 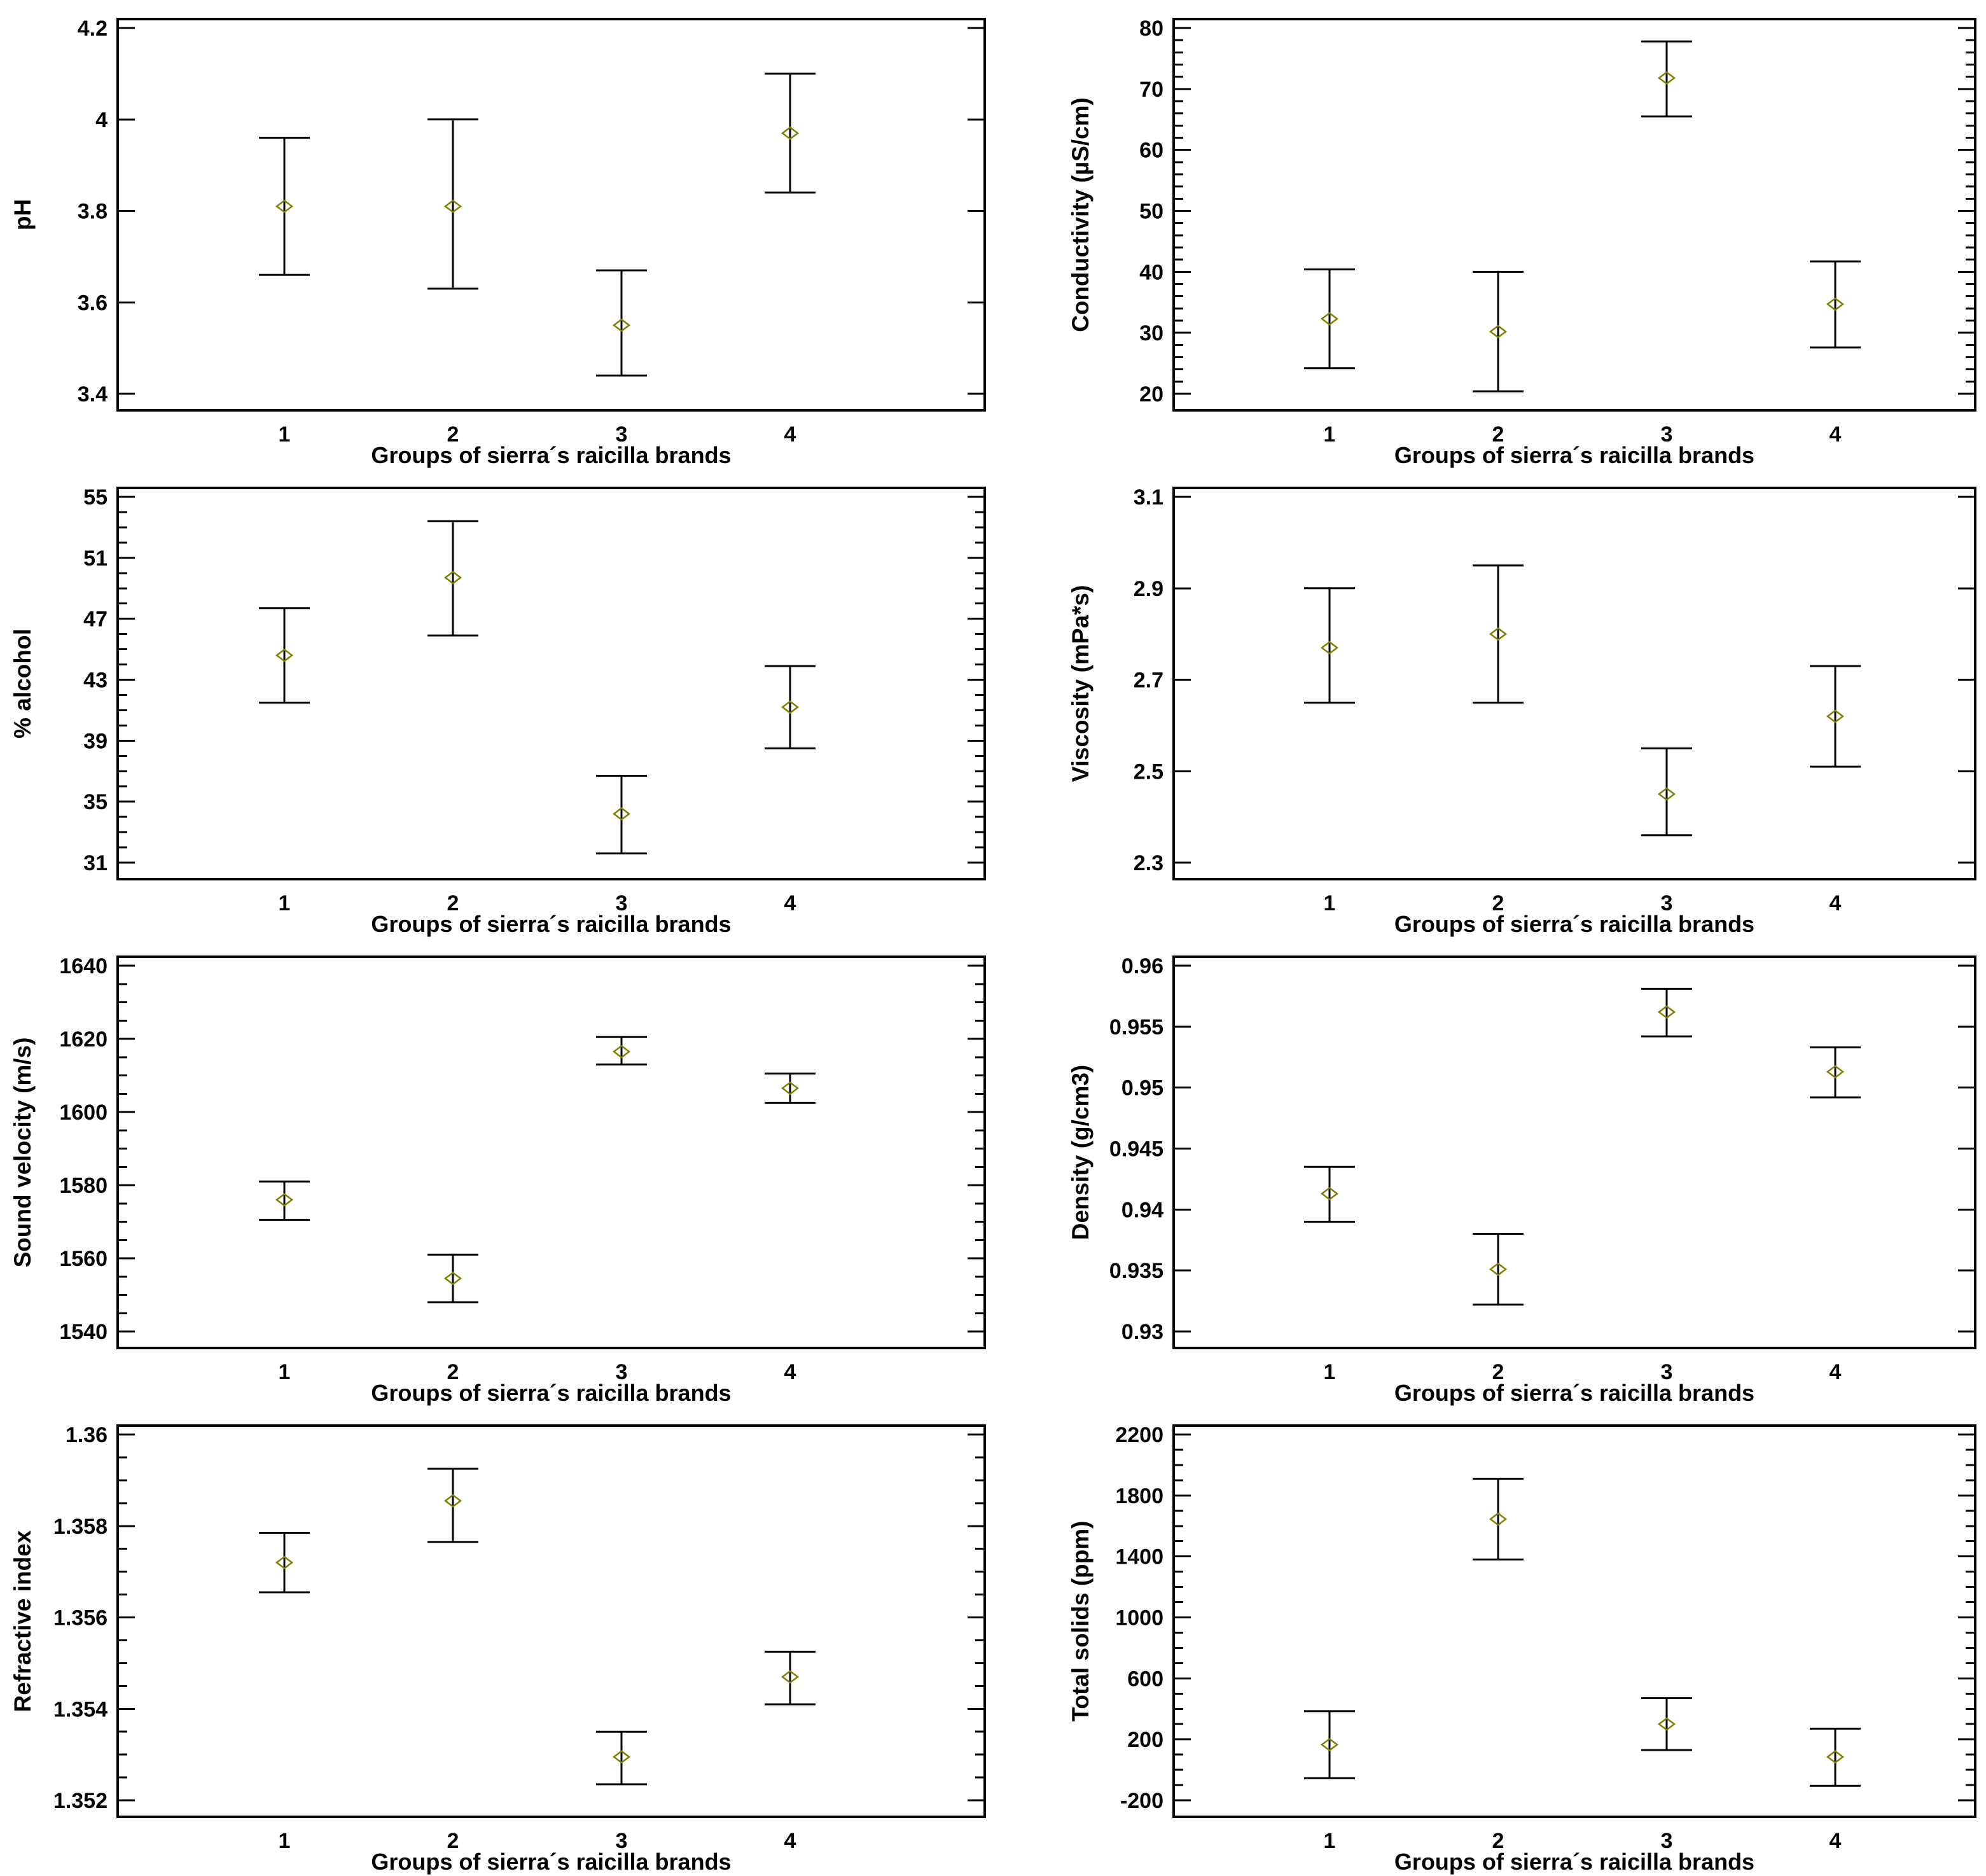 What do you see at coordinates (96, 620) in the screenshot?
I see `y-tick-label: 47` at bounding box center [96, 620].